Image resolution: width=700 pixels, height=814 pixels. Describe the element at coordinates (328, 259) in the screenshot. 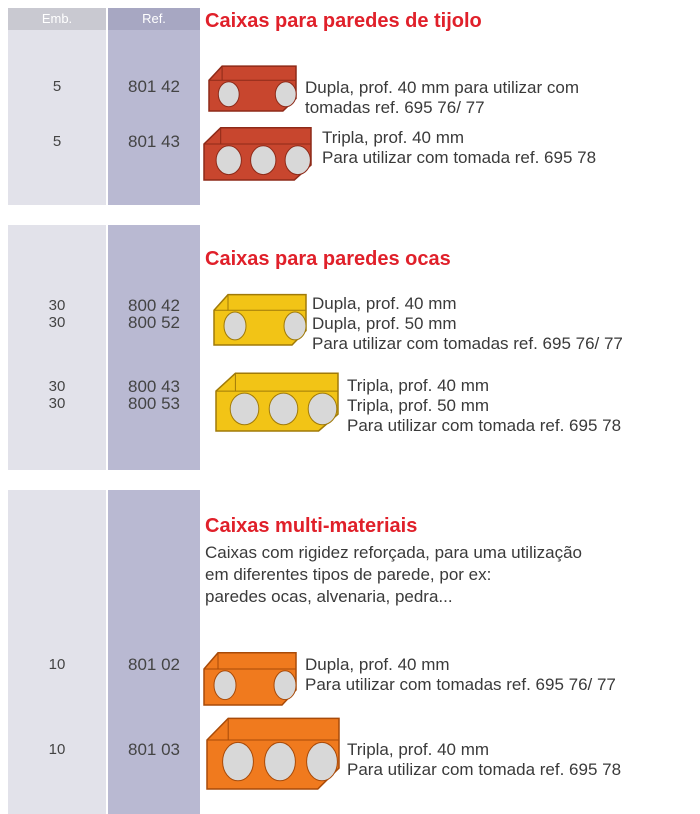

I see `section-title: Caixas para paredes ocas` at that location.